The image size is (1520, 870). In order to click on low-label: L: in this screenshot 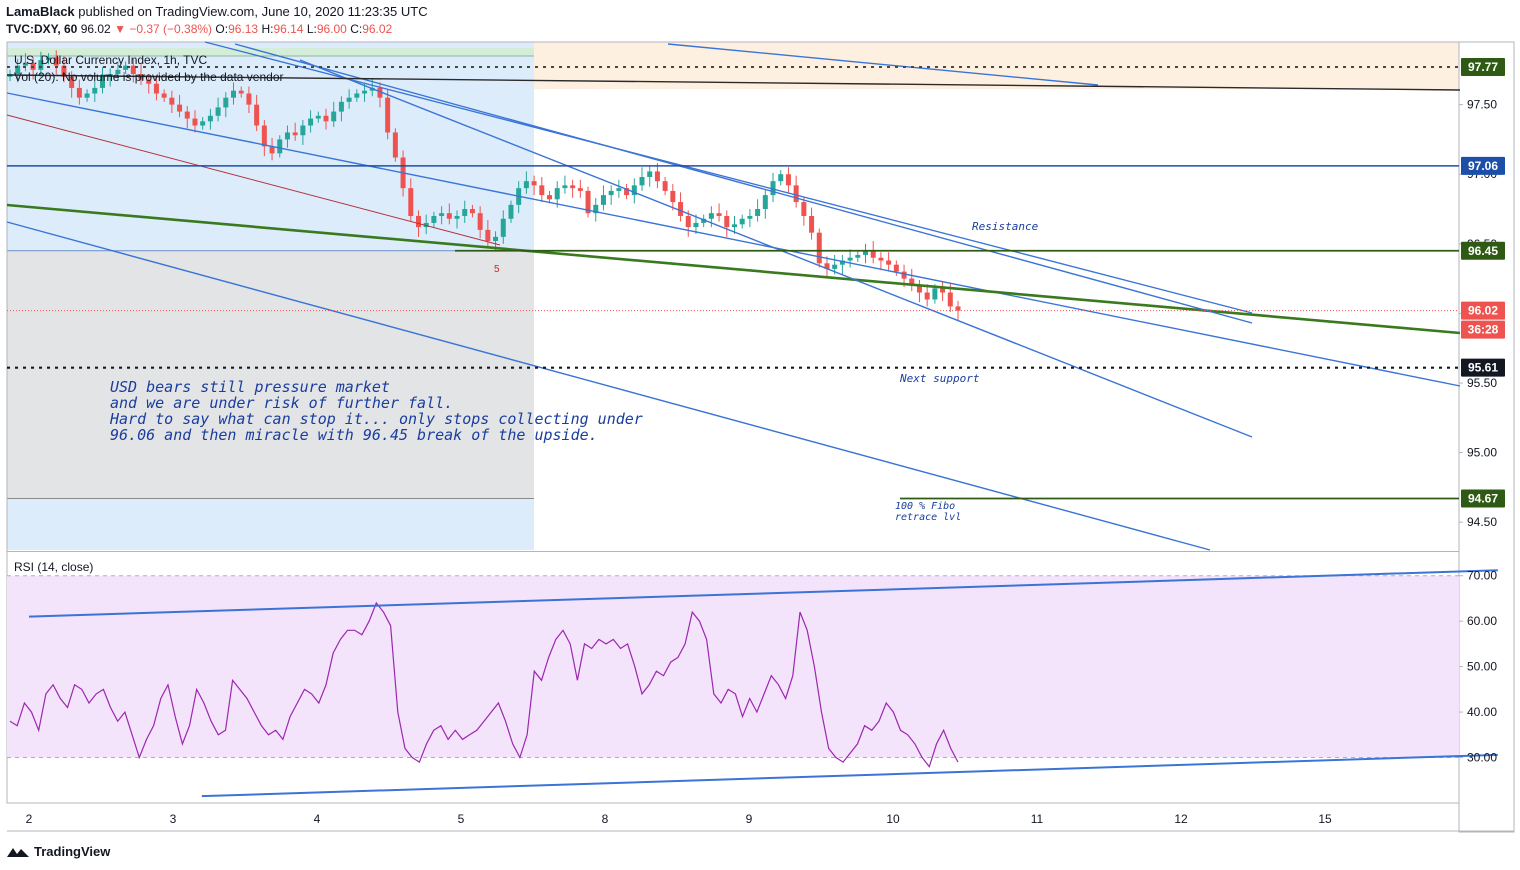, I will do `click(311, 29)`.